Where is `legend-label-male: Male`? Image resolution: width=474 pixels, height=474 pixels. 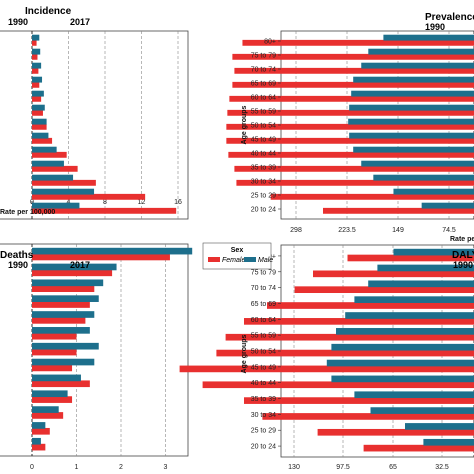
legend-label-male: Male is located at coordinates (265, 260).